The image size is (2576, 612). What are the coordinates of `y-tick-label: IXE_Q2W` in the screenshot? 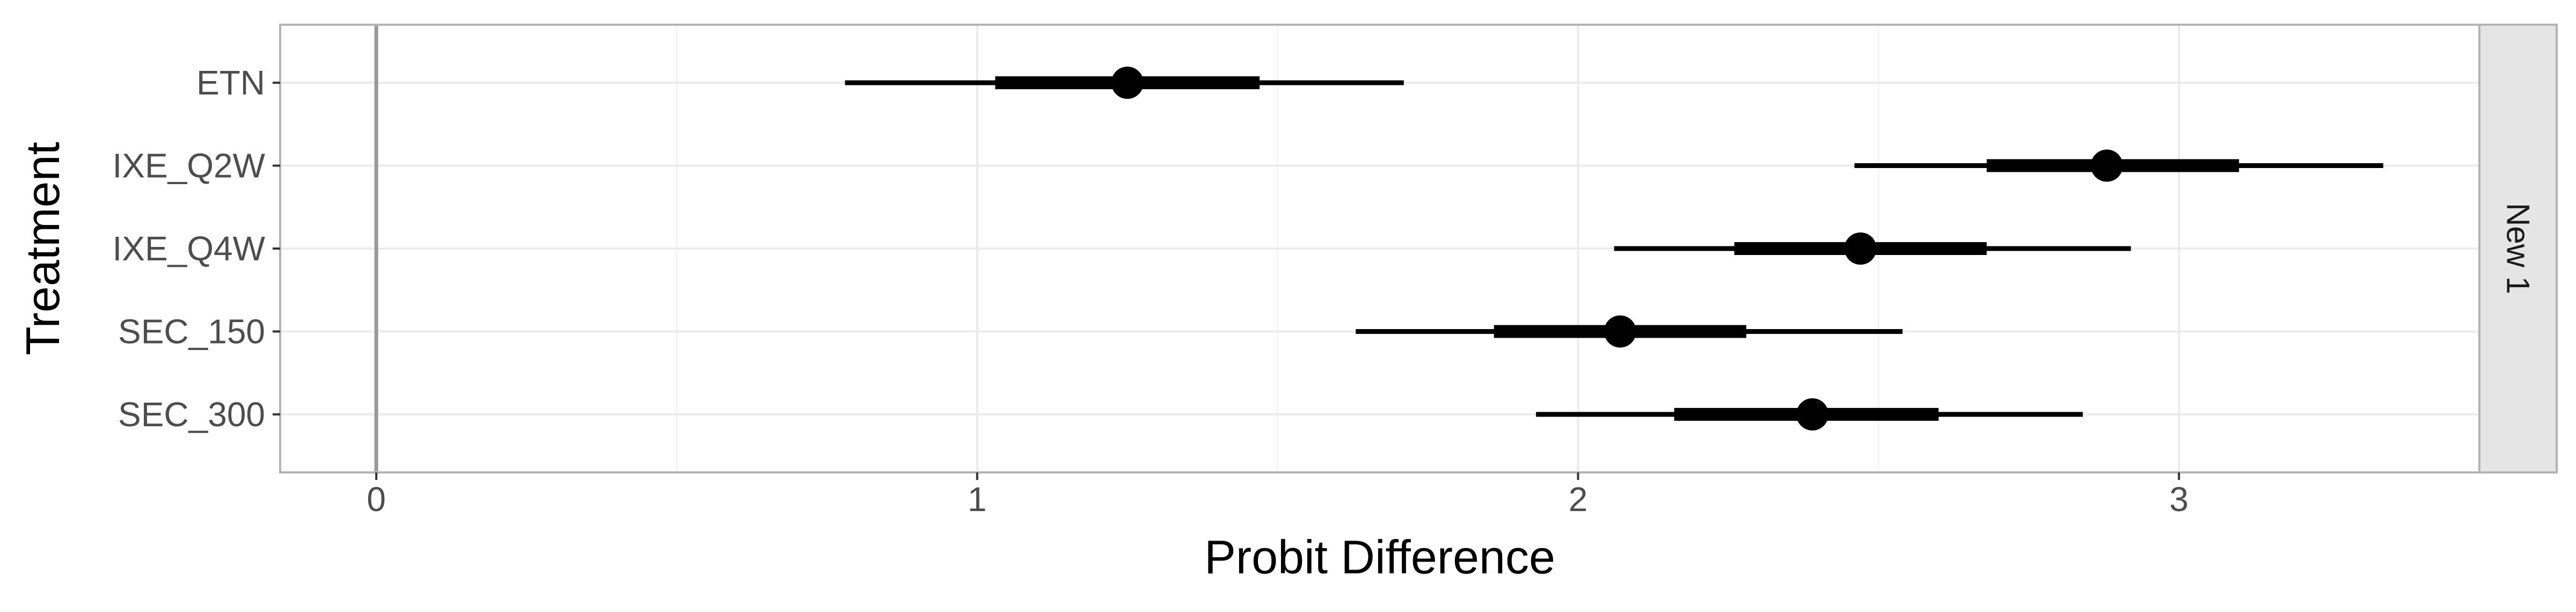 It's located at (188, 166).